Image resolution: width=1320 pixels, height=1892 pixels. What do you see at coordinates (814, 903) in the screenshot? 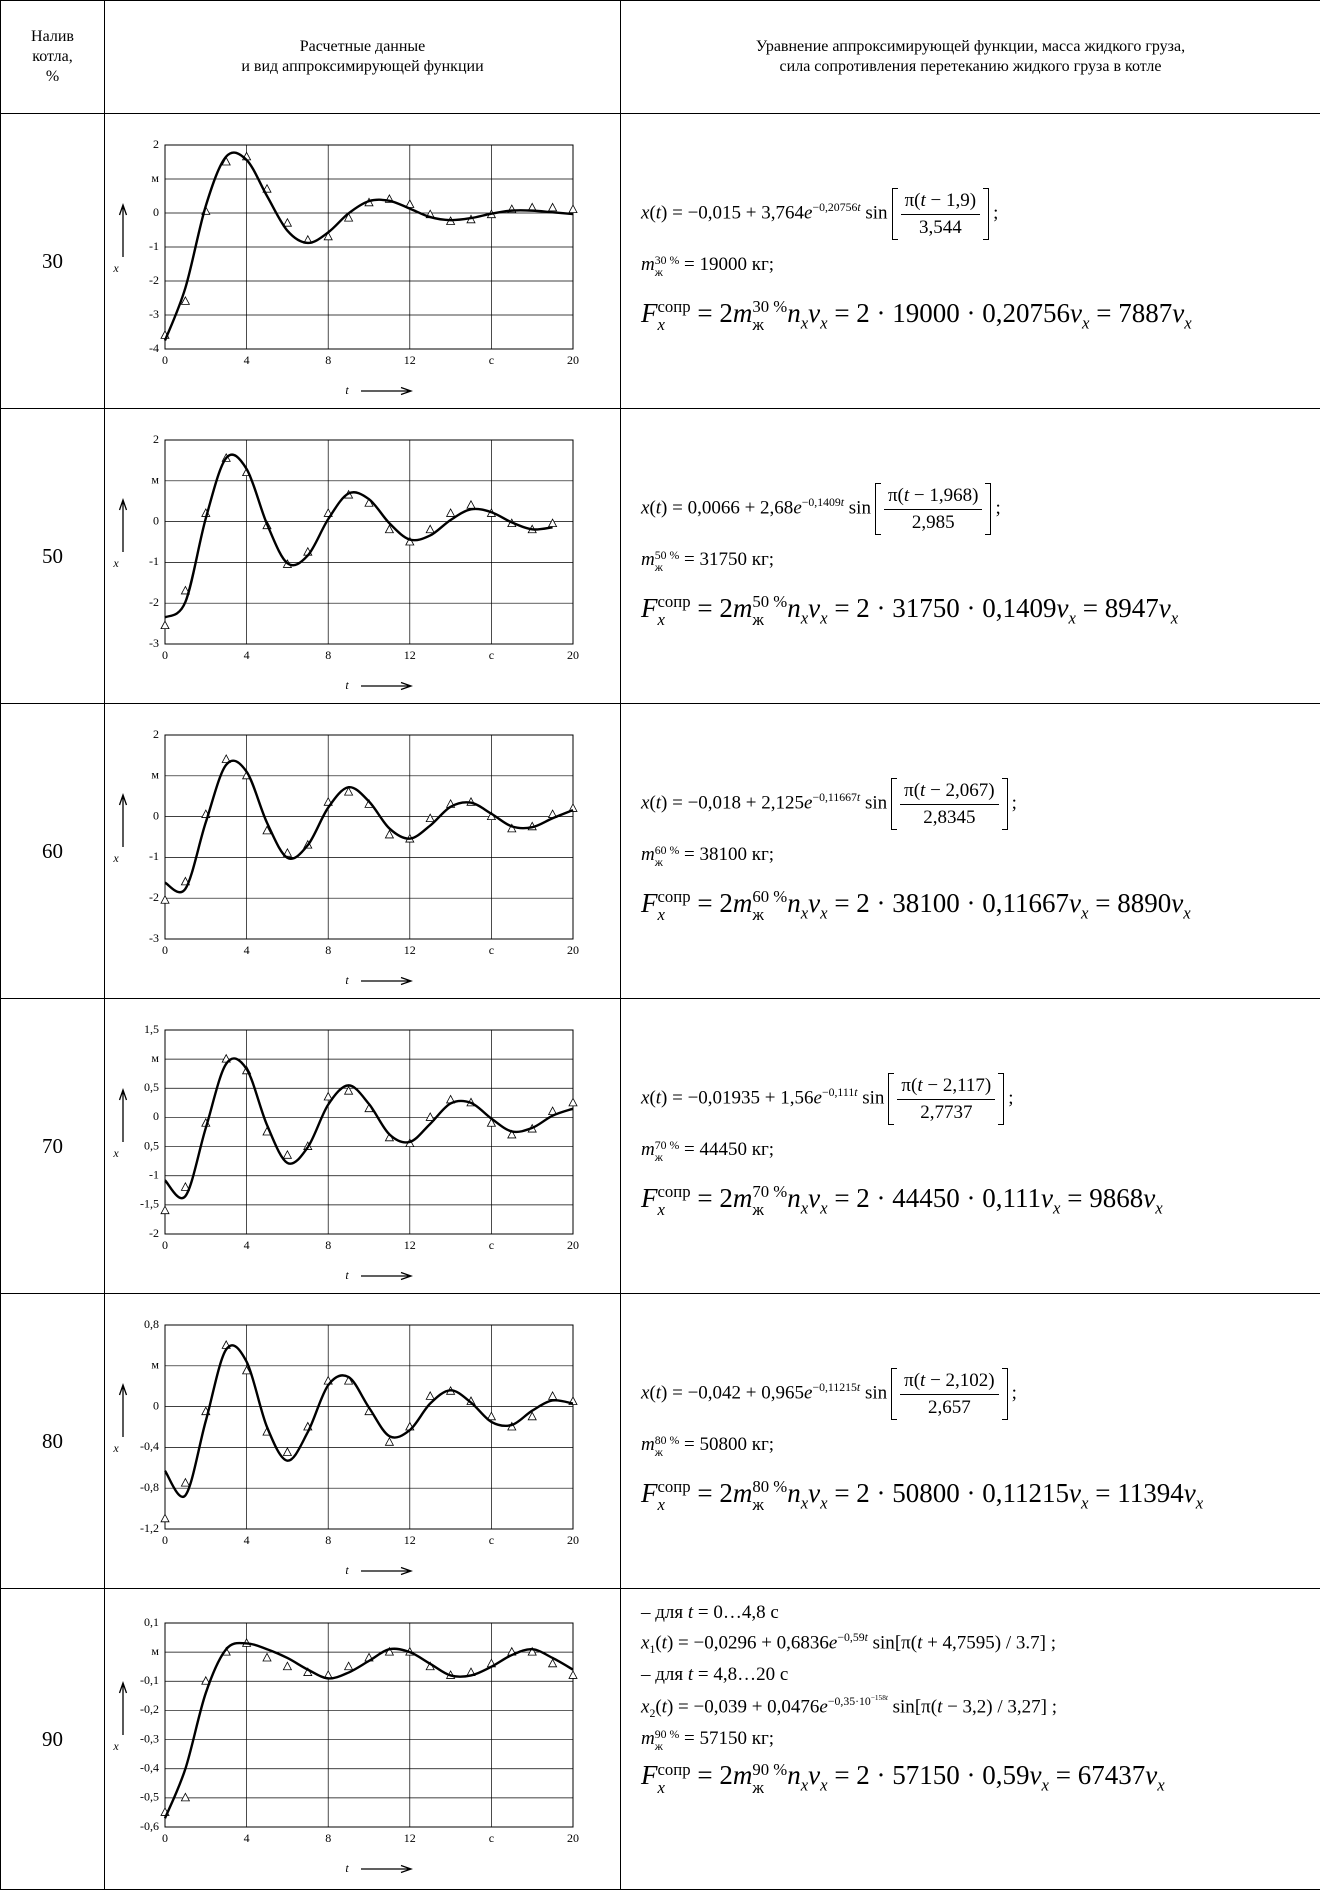
I see `formula-text: v` at bounding box center [814, 903].